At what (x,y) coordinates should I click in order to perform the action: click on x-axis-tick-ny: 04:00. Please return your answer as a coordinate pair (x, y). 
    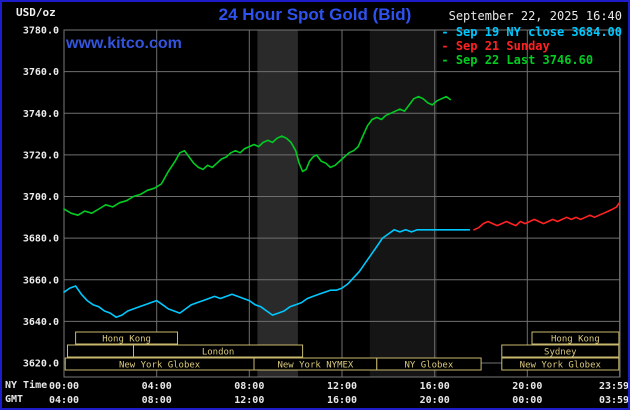
    Looking at the image, I should click on (157, 386).